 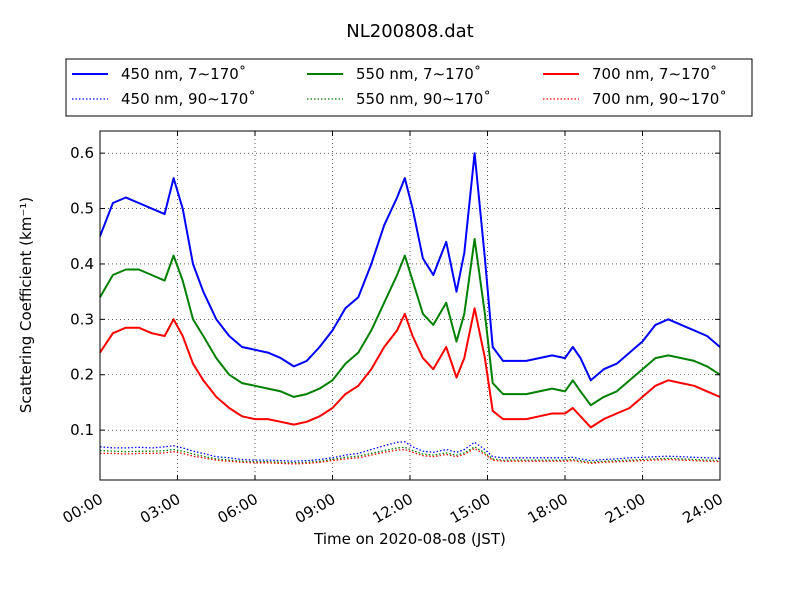 I want to click on legend-label: 450 nm, 7∼170˚, so click(x=183, y=74).